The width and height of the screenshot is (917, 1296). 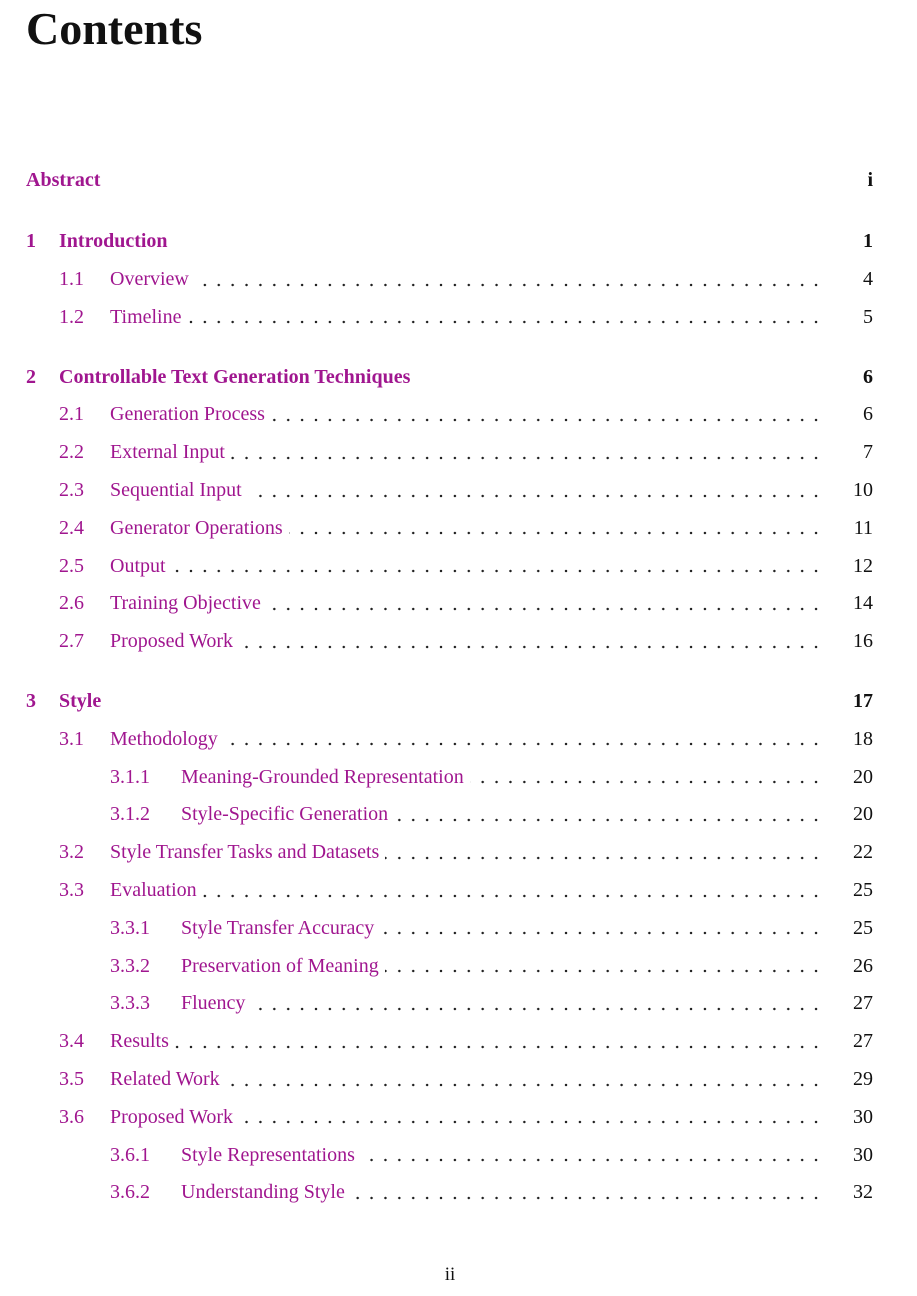 What do you see at coordinates (863, 565) in the screenshot?
I see `toc-entry-page: 12` at bounding box center [863, 565].